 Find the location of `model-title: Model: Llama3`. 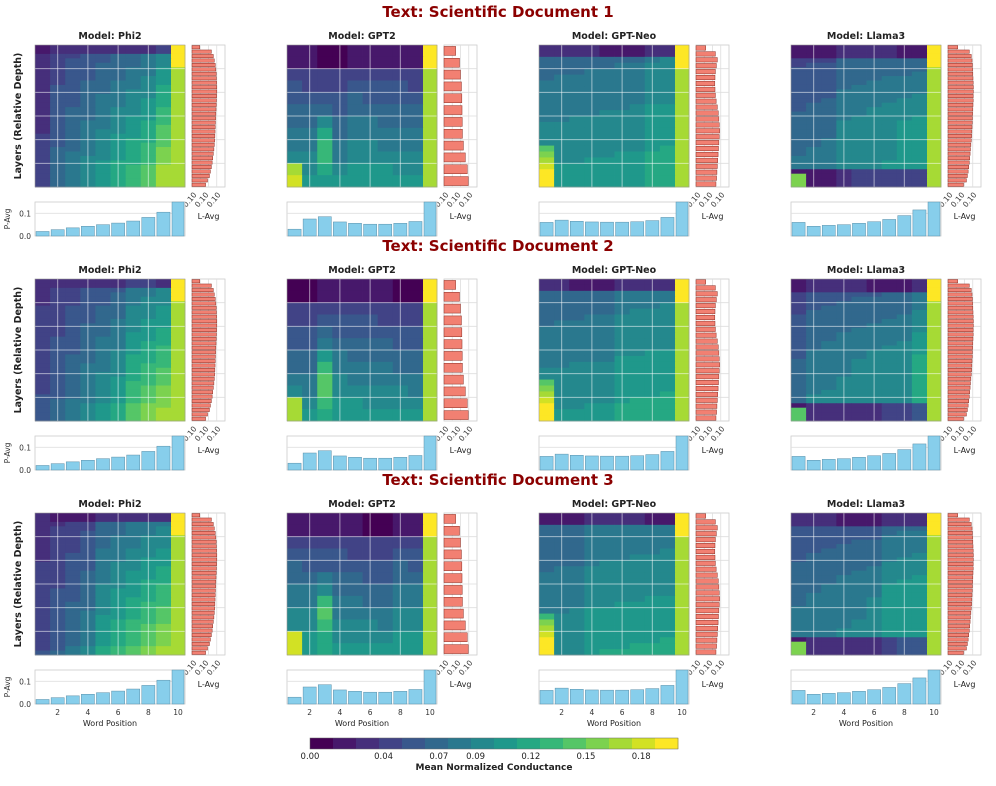

model-title: Model: Llama3 is located at coordinates (866, 36).